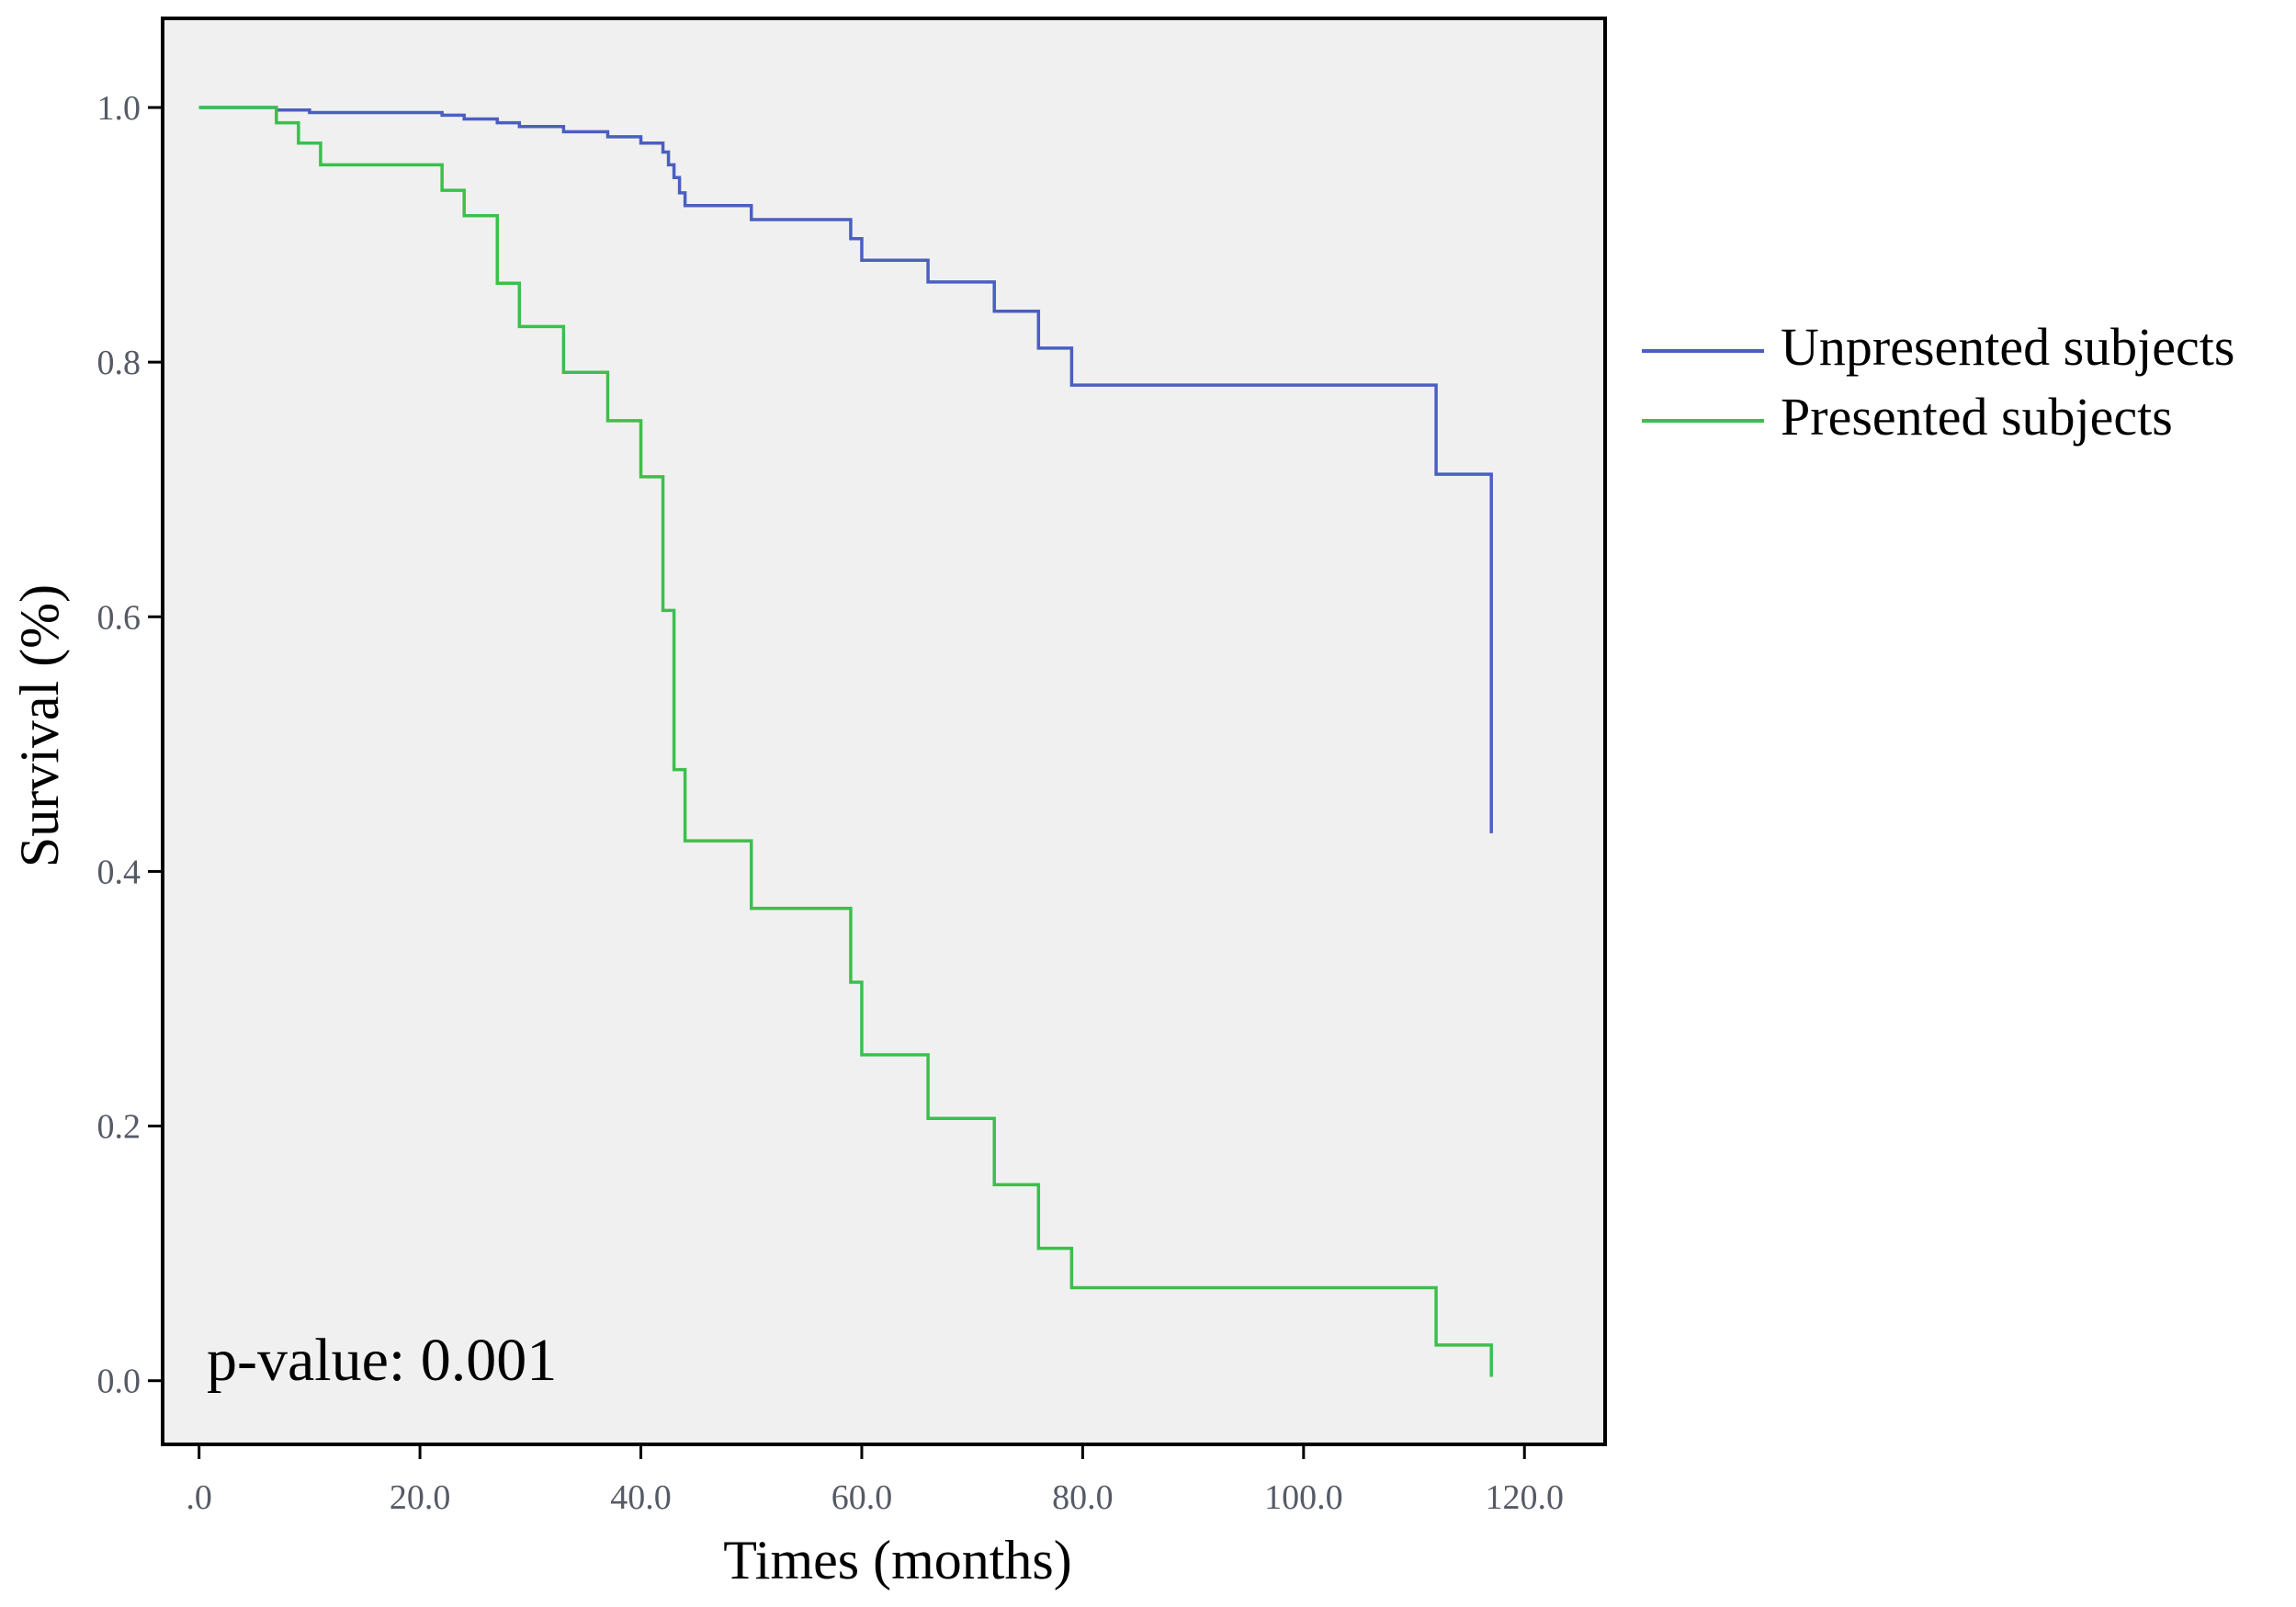 Image resolution: width=2296 pixels, height=1607 pixels. What do you see at coordinates (420, 1497) in the screenshot?
I see `x-tick-label: 20.0` at bounding box center [420, 1497].